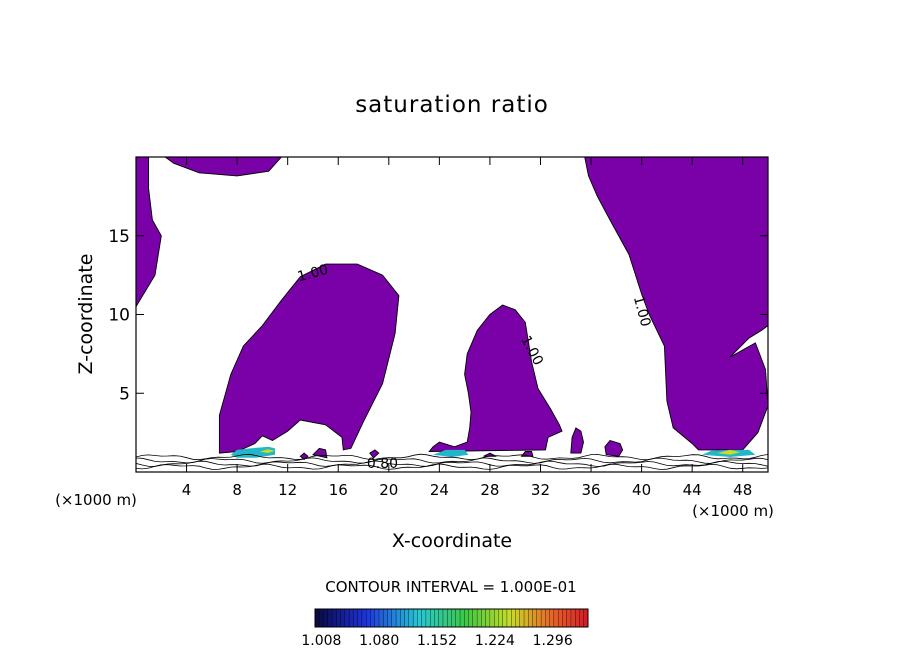 The image size is (904, 654). I want to click on x-unit-right: (×1000 m), so click(733, 511).